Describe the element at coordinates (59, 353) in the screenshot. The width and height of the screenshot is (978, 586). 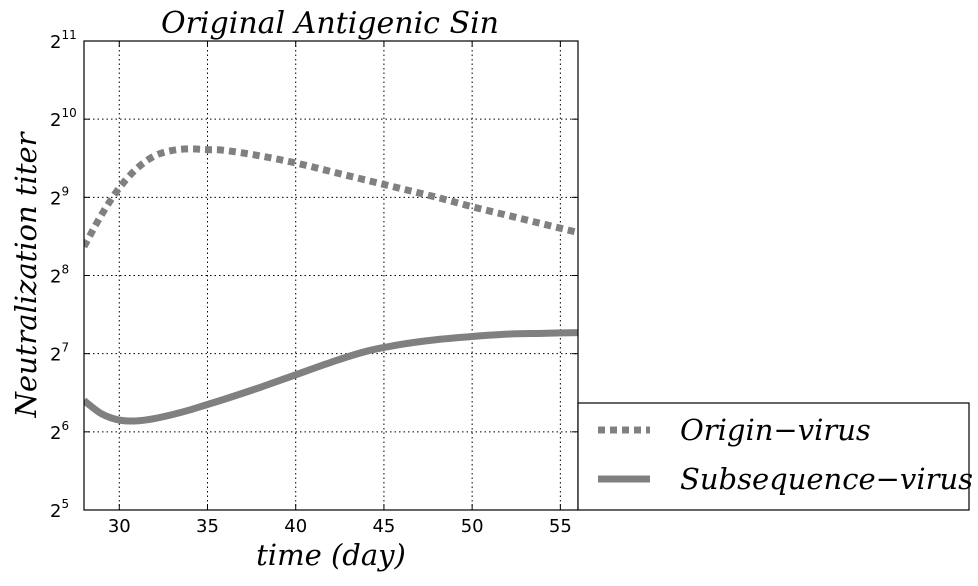
I see `y-tick-label: 27` at that location.